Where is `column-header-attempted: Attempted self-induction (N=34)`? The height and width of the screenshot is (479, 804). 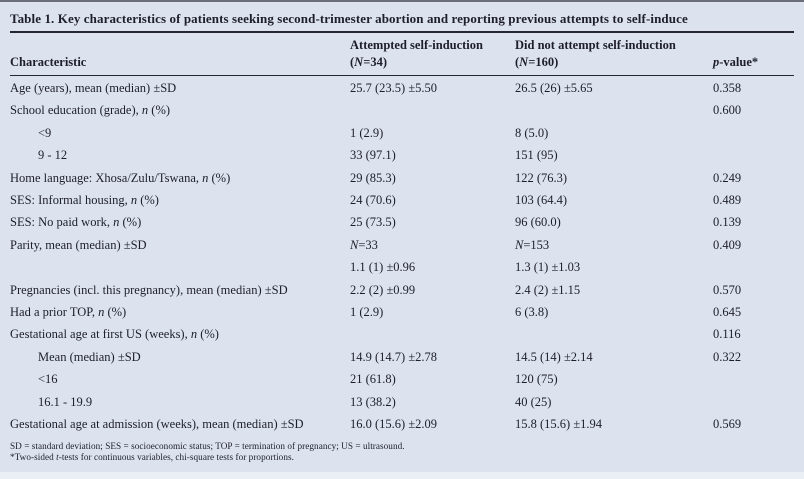
column-header-attempted: Attempted self-induction (N=34) is located at coordinates (432, 54).